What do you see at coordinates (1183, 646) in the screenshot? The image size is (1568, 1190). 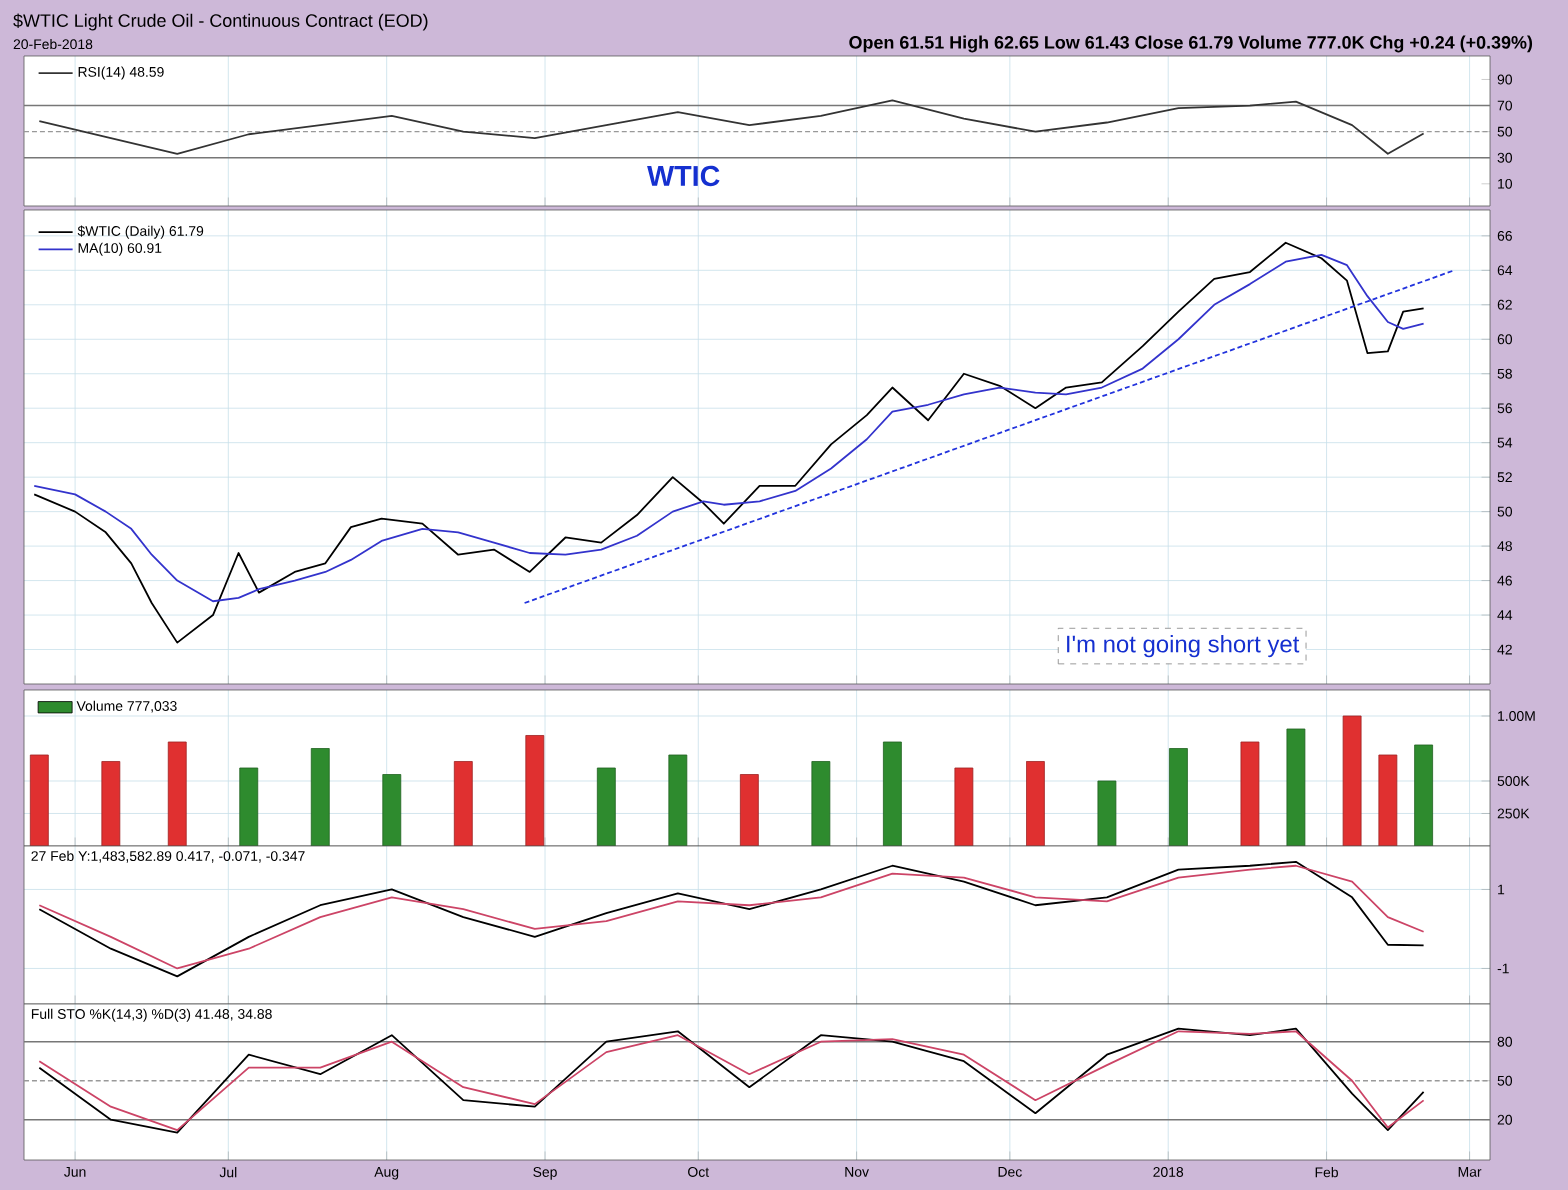 I see `annotation: I'm not going short yet` at bounding box center [1183, 646].